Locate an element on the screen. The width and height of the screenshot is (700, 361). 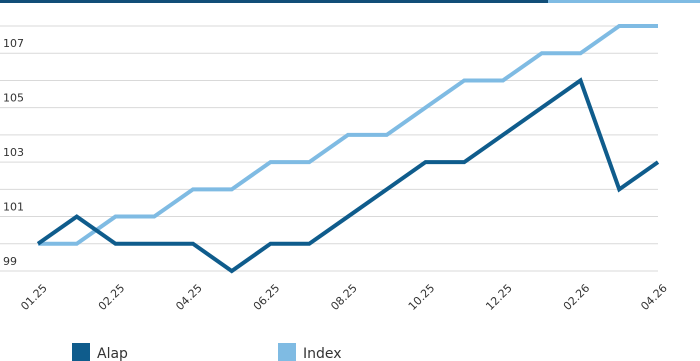
x-tick-label: 02.26 is located at coordinates (576, 297).